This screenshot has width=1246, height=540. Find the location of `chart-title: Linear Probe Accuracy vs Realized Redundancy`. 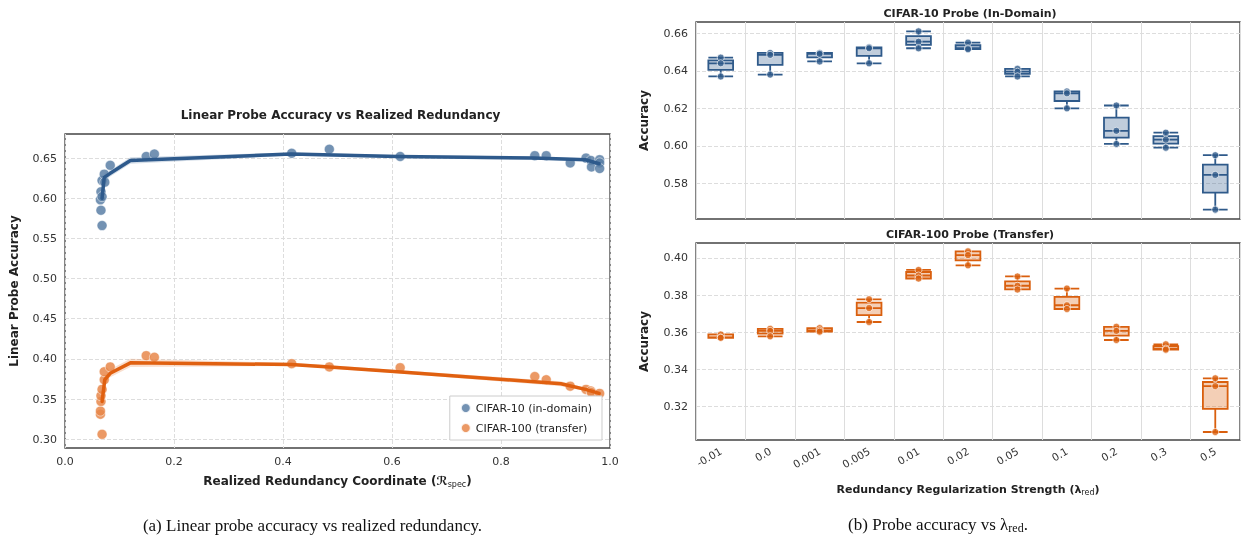

chart-title: Linear Probe Accuracy vs Realized Redundancy is located at coordinates (340, 115).